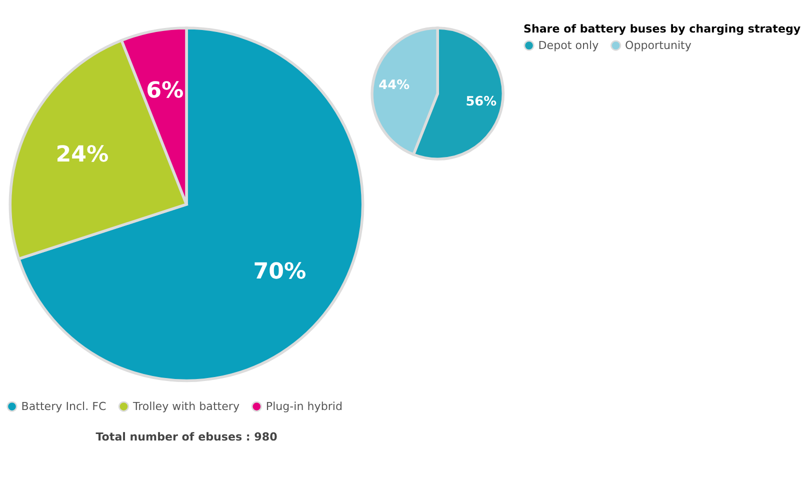  I want to click on legend-title: Share of battery buses by charging strategy, so click(662, 29).